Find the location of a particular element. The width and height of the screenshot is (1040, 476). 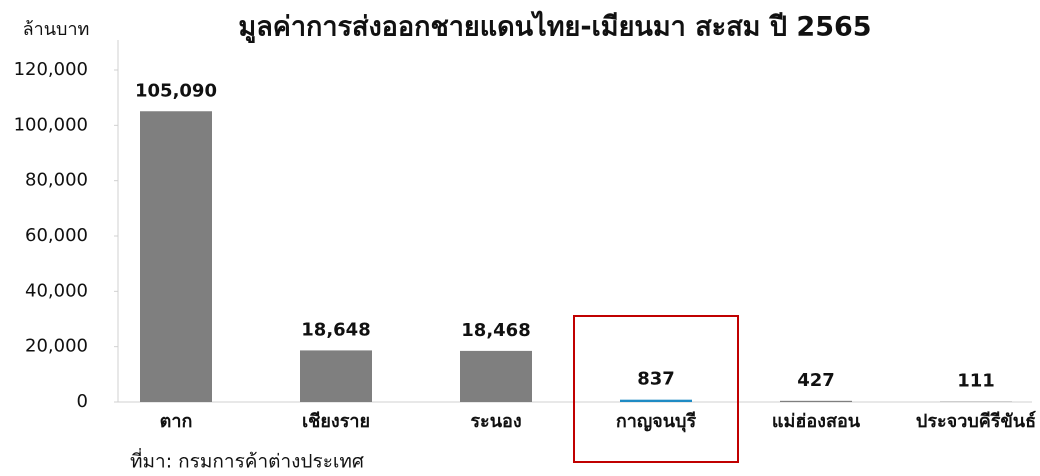

x-tick-label: กาญจนบุรี is located at coordinates (656, 422).